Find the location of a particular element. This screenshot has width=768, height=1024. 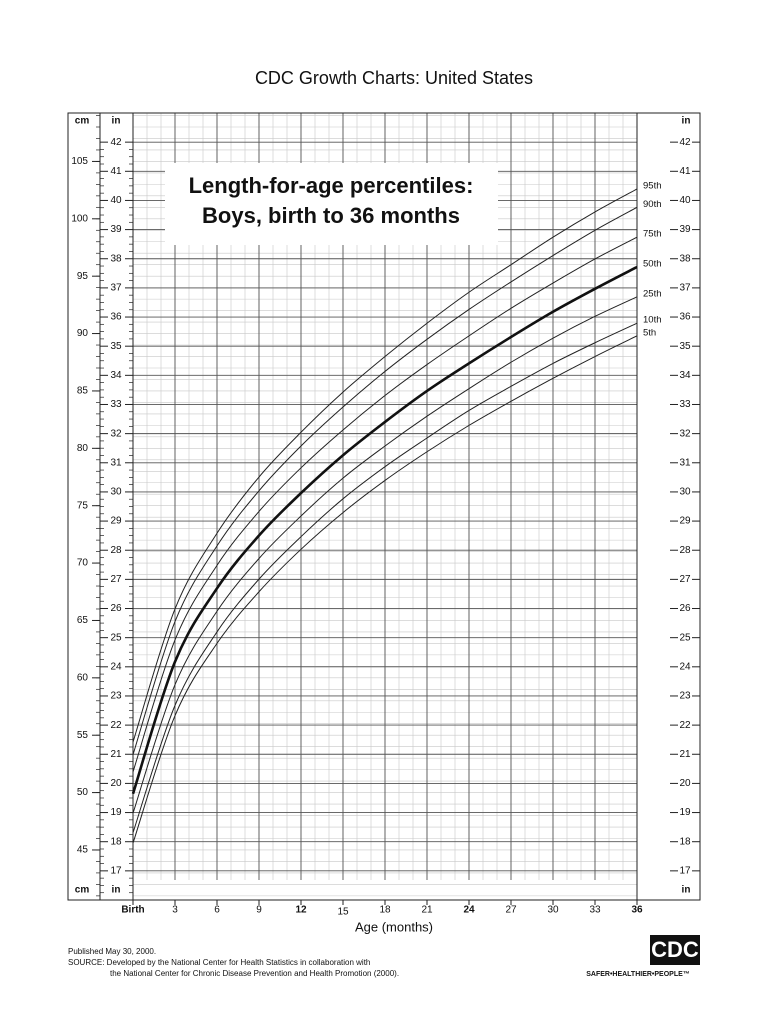

logo: CDC is located at coordinates (675, 949).